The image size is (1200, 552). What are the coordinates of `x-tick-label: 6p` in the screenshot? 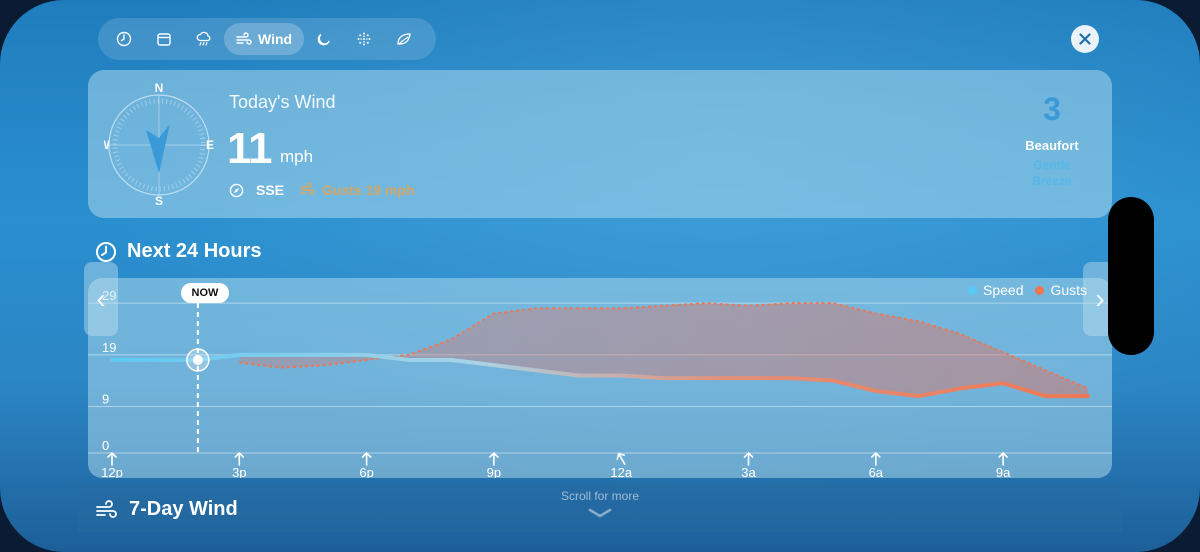 It's located at (366, 471).